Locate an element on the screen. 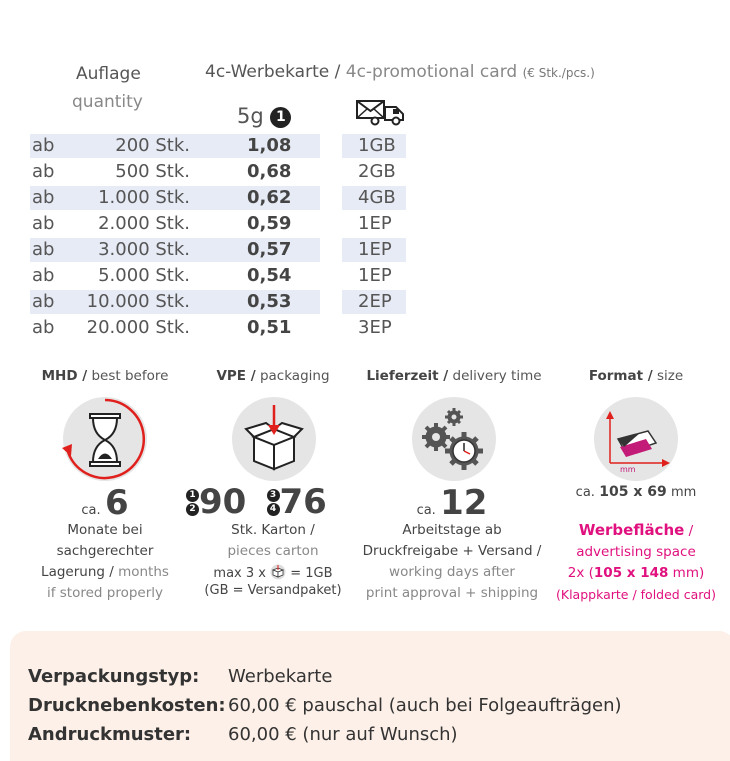  gears-clock-icon is located at coordinates (452, 439).